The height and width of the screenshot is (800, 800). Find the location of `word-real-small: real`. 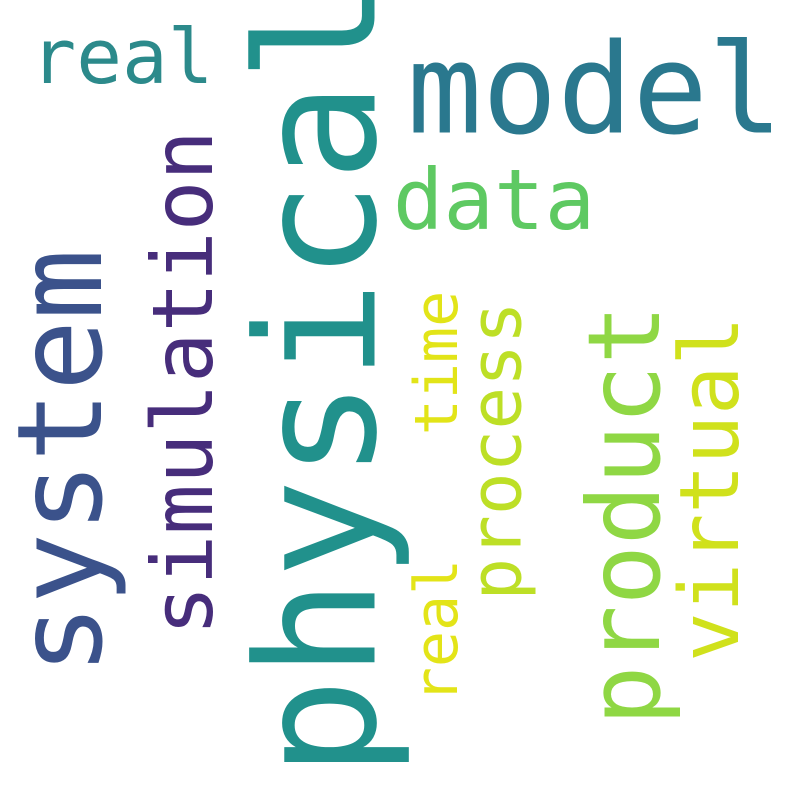

word-real-small: real is located at coordinates (122, 56).